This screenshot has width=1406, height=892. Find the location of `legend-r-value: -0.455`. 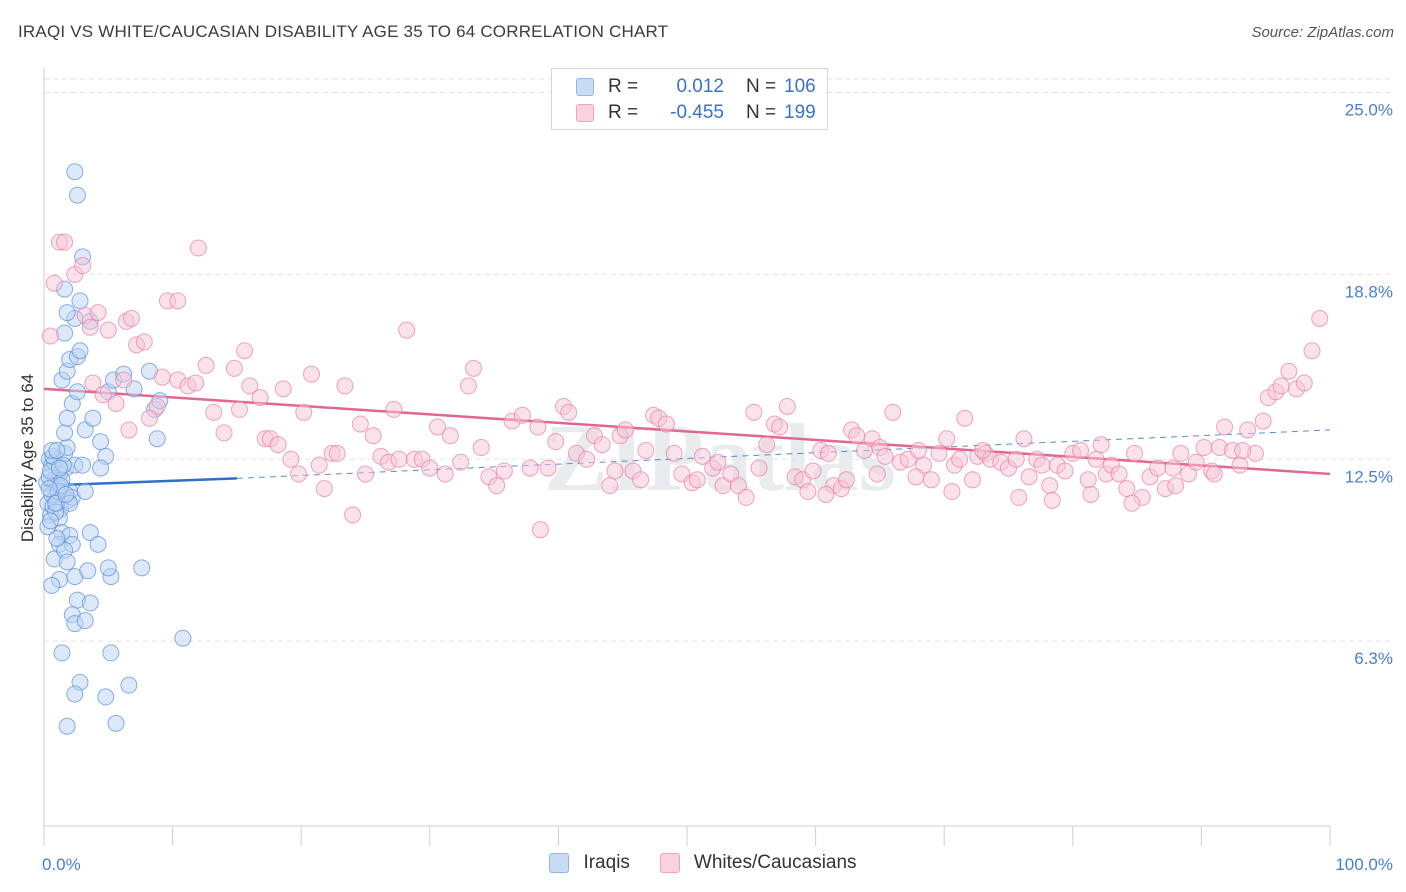

legend-r-value: -0.455 is located at coordinates (697, 112).